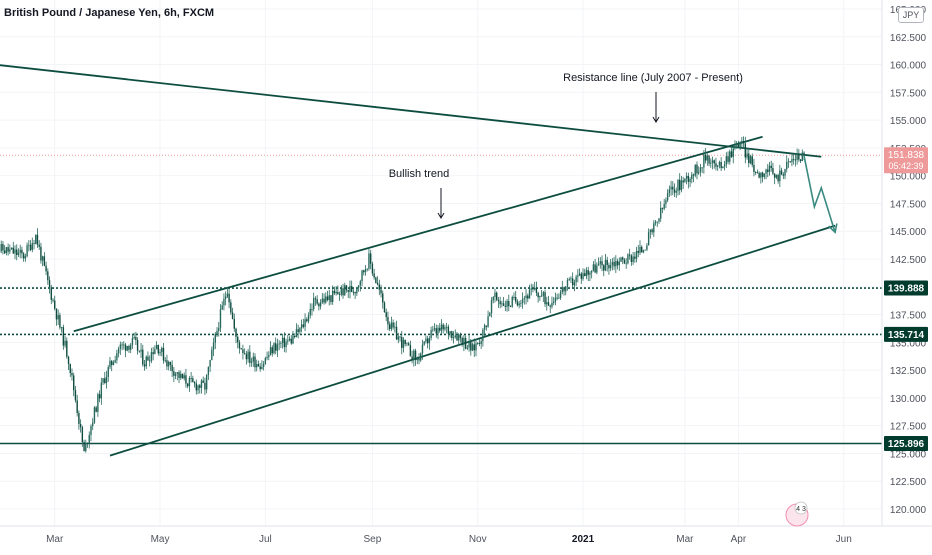 This screenshot has width=932, height=555. Describe the element at coordinates (906, 335) in the screenshot. I see `price-tag-value: 135.714` at that location.